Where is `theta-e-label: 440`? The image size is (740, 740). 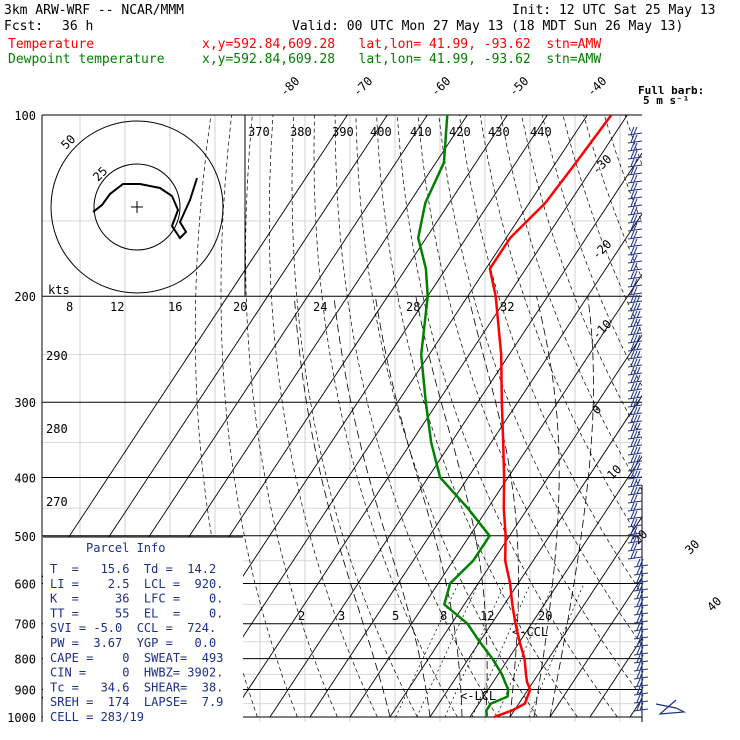
theta-e-label: 440 is located at coordinates (541, 132).